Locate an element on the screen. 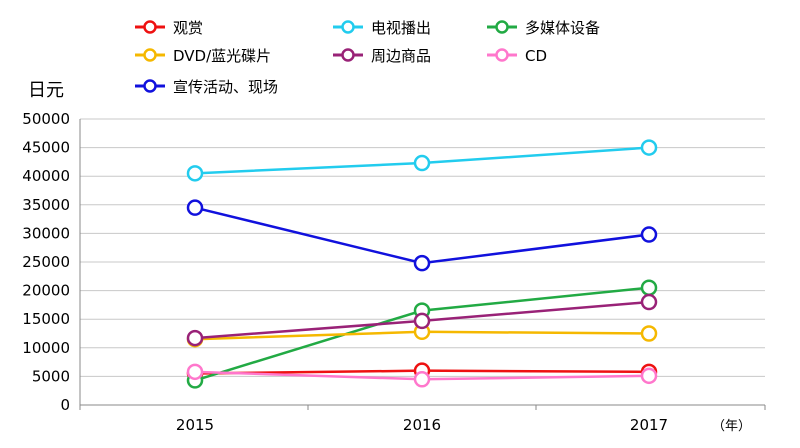 This screenshot has width=800, height=448. y-tick-label-7: 35000 is located at coordinates (46, 205).